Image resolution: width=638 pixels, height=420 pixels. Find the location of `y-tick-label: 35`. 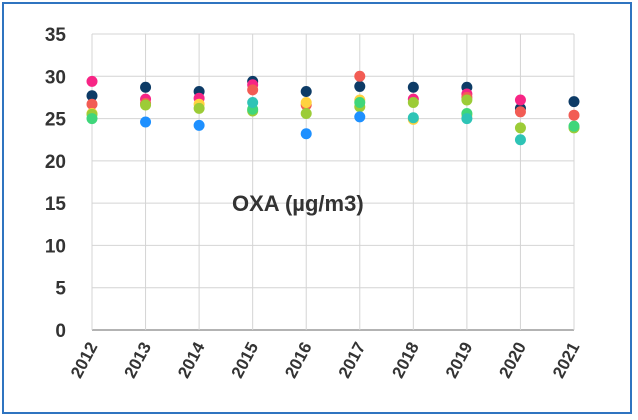

y-tick-label: 35 is located at coordinates (56, 35).